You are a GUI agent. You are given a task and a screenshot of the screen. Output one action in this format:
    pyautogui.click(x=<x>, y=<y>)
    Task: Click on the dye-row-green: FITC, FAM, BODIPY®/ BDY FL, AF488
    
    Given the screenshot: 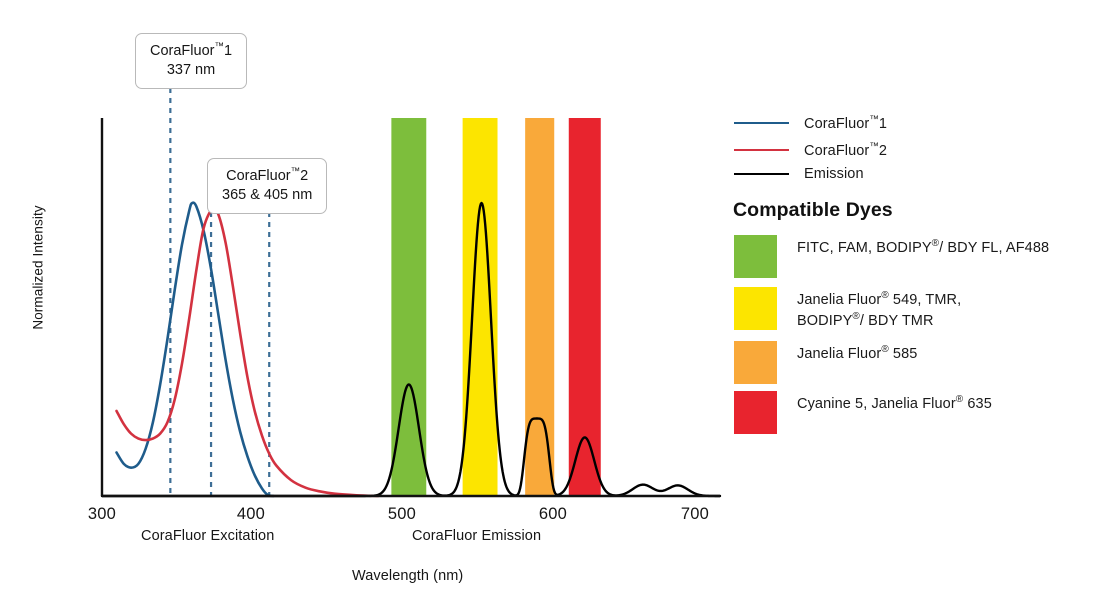 What is the action you would take?
    pyautogui.click(x=891, y=256)
    